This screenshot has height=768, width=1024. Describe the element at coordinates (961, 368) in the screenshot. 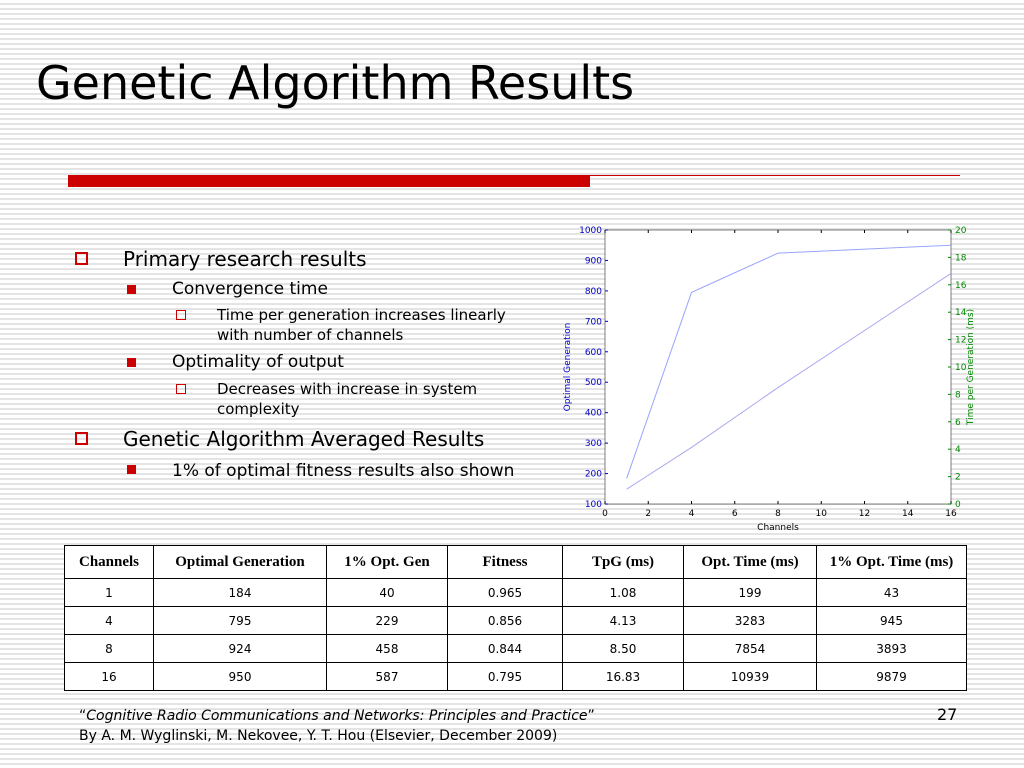

I see `y2-tick-label: 10` at that location.